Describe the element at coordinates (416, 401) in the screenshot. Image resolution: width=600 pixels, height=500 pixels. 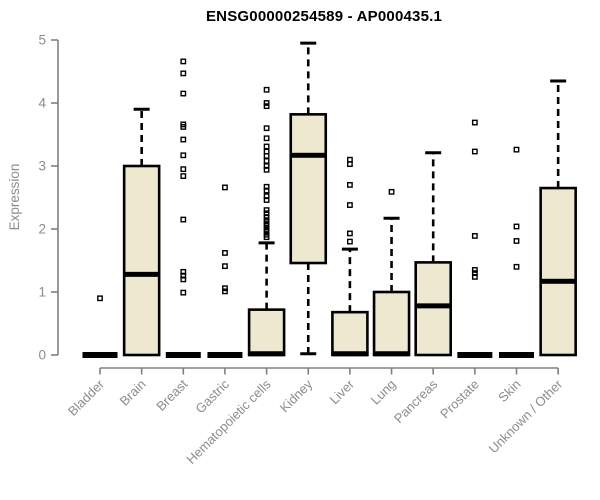
I see `x-tick-label: Pancreas` at that location.